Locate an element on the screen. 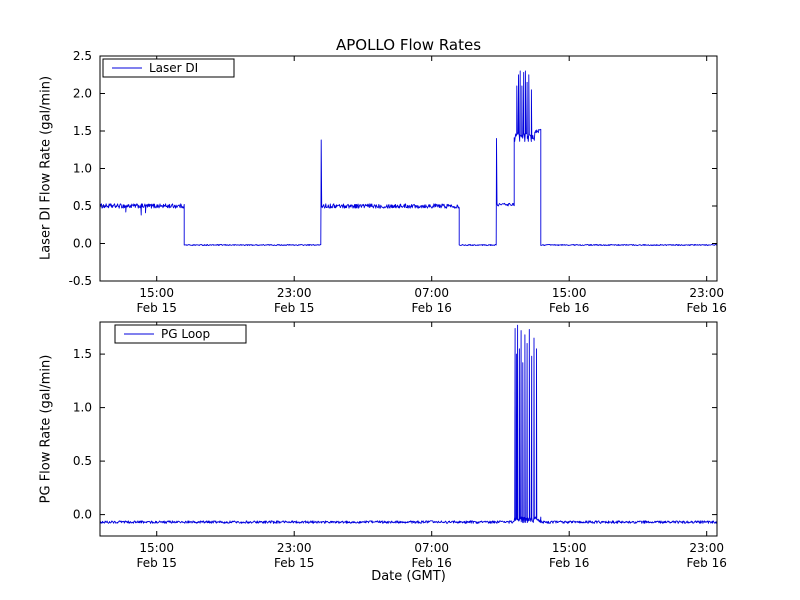 This screenshot has height=600, width=800. figure-title: APOLLO Flow Rates is located at coordinates (408, 45).